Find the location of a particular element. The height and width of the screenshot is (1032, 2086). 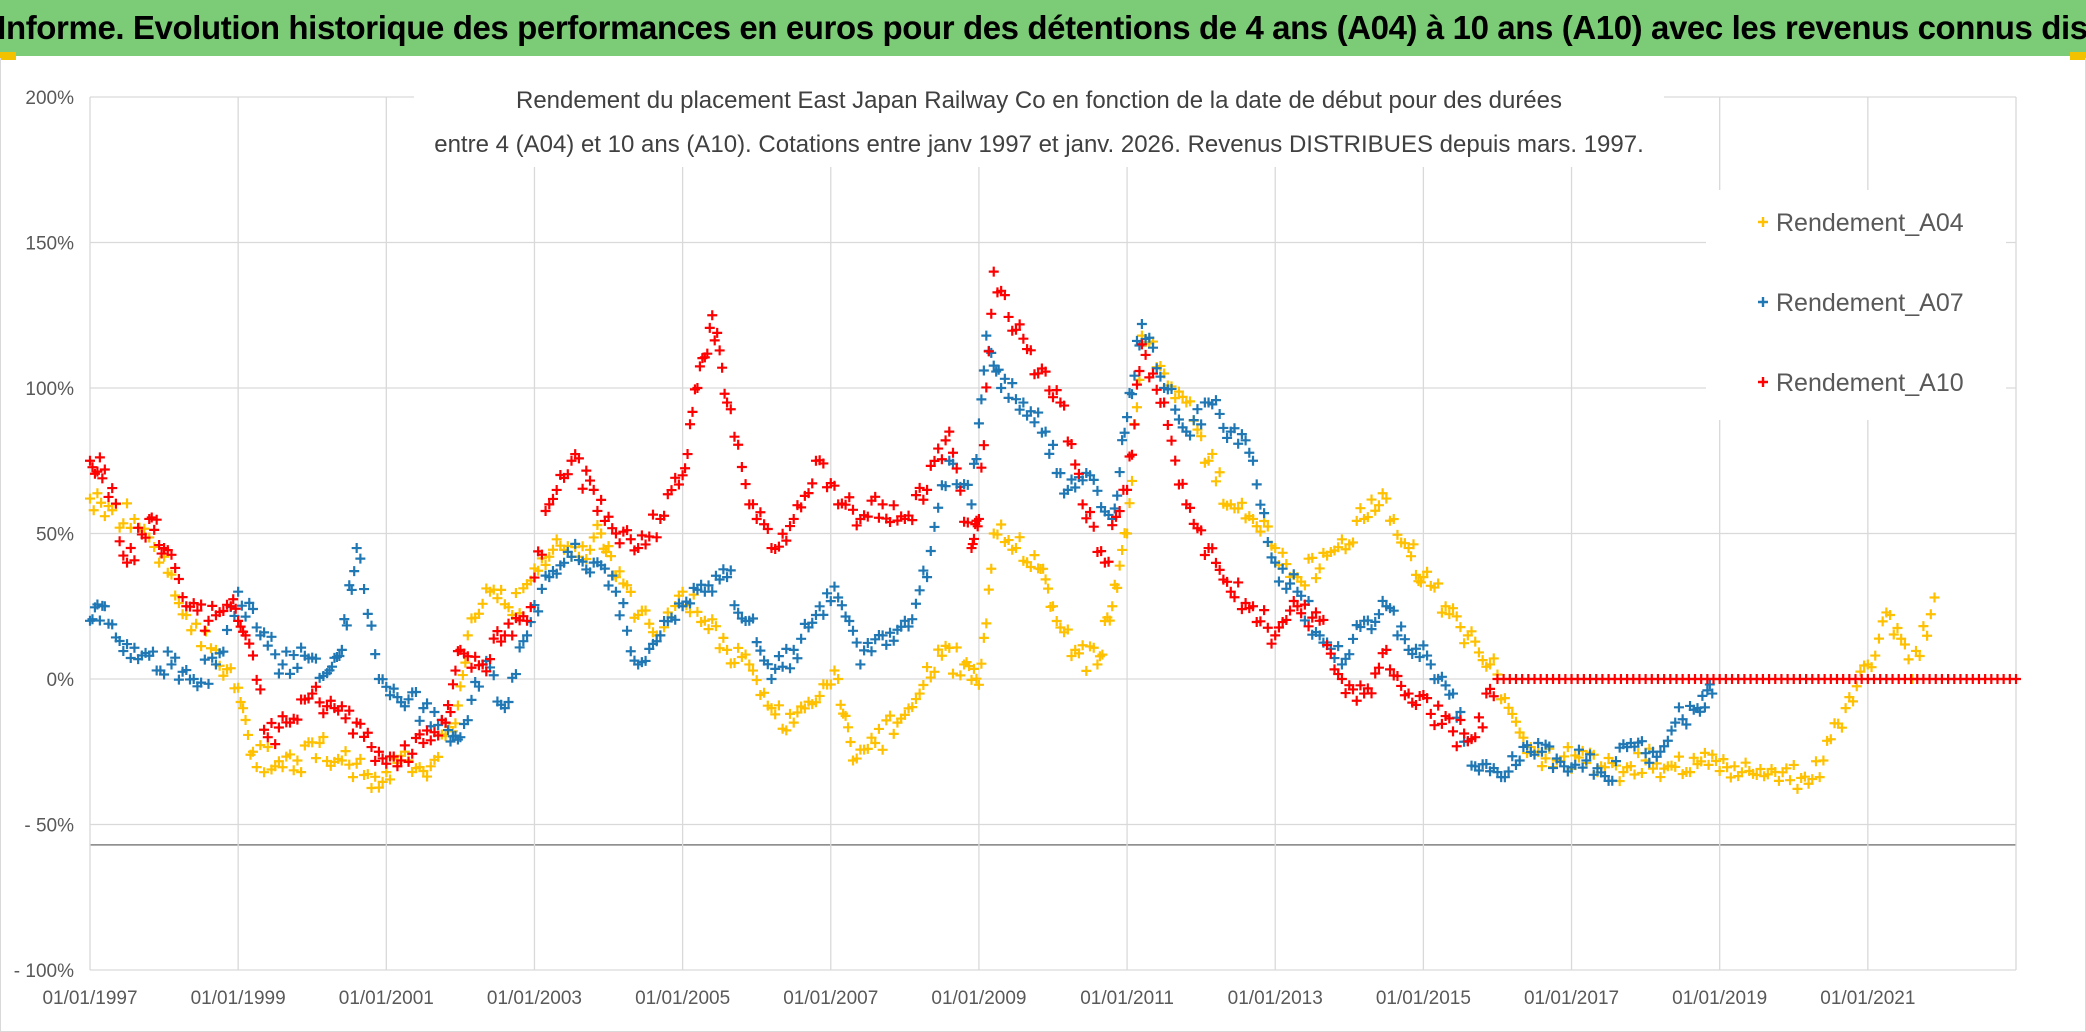

banner-corner-left is located at coordinates (8, 56).